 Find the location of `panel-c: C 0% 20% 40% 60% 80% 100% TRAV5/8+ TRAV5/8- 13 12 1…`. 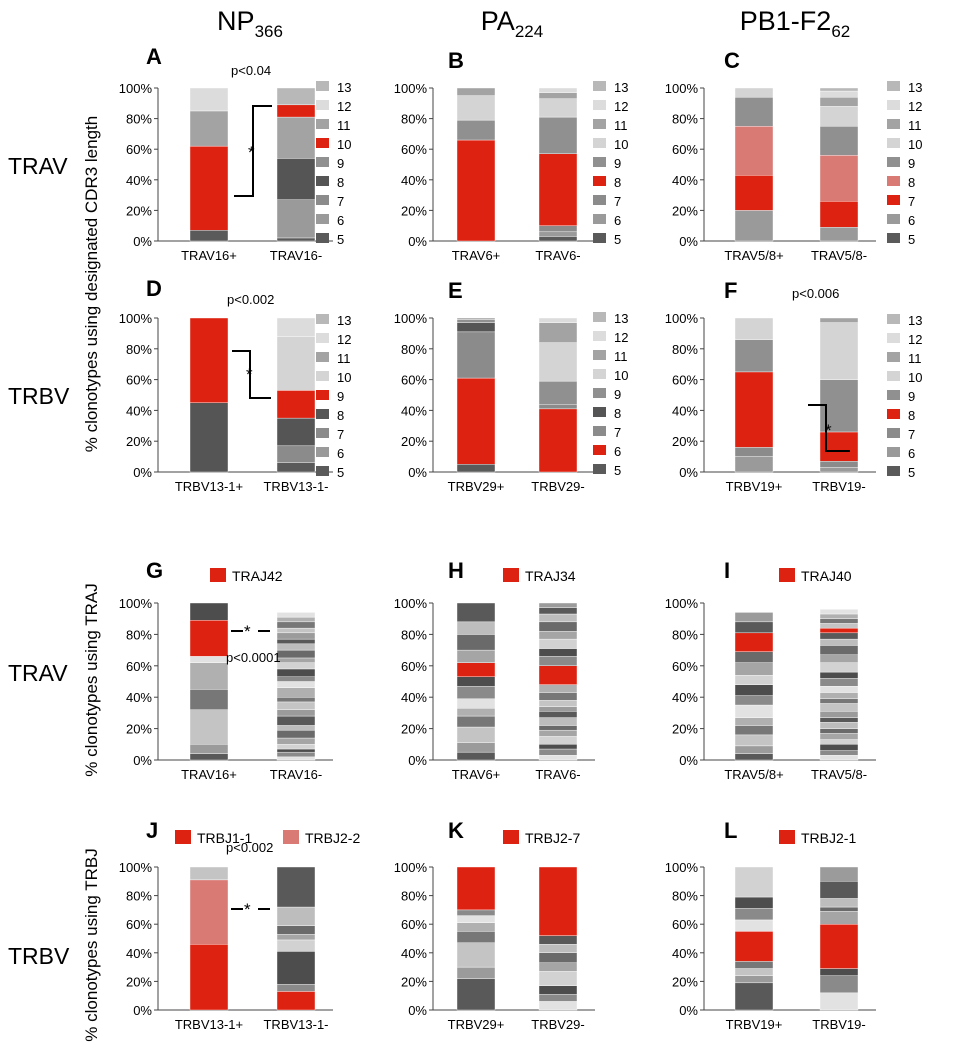

panel-c: C 0% 20% 40% 60% 80% 100% TRAV5/8+ TRAV5/8- 13 12 1… is located at coordinates (794, 155).